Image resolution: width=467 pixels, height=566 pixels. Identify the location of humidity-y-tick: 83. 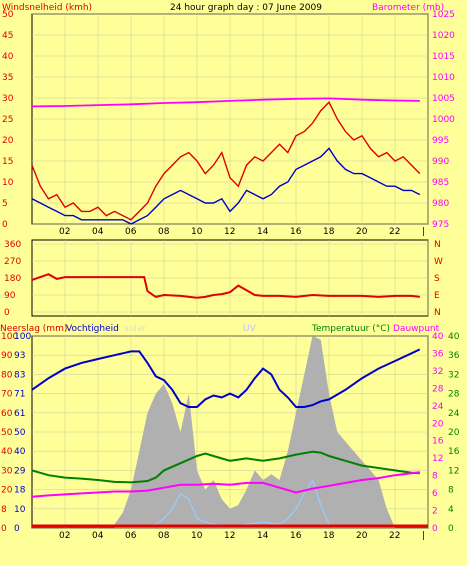
(19, 375).